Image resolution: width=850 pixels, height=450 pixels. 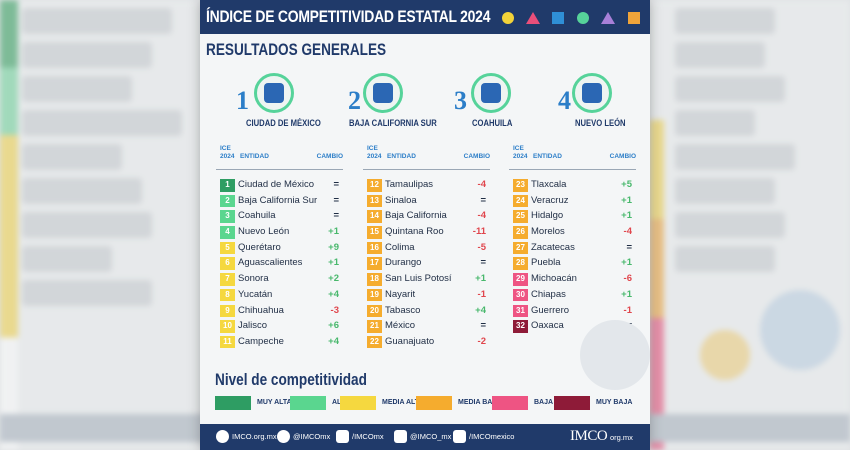 What do you see at coordinates (520, 263) in the screenshot?
I see `rank-badge: 28` at bounding box center [520, 263].